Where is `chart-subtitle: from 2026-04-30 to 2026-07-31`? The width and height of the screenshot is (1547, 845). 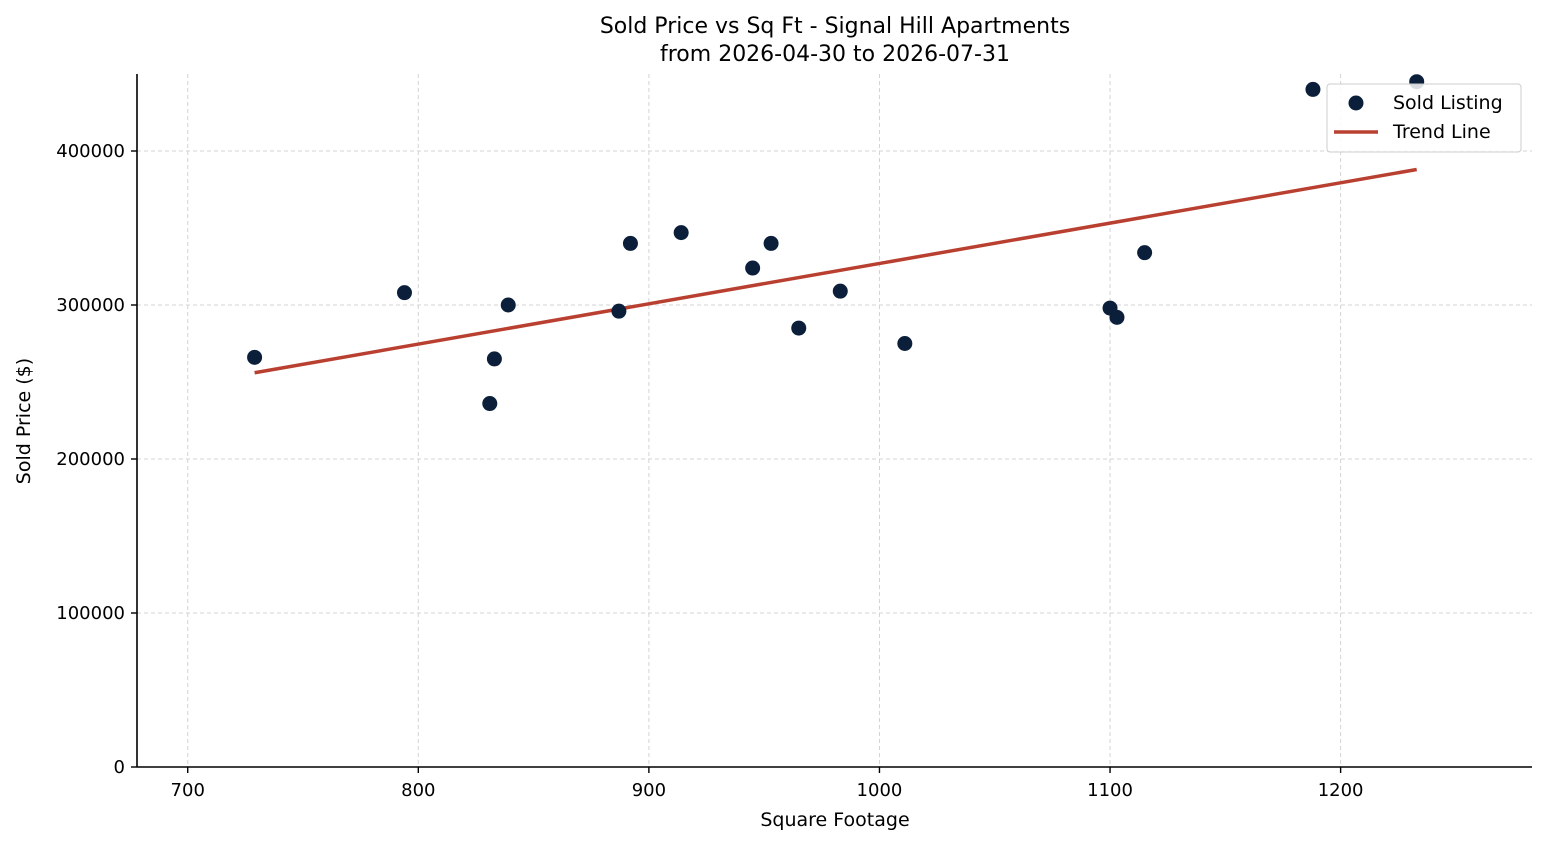 chart-subtitle: from 2026-04-30 to 2026-07-31 is located at coordinates (835, 54).